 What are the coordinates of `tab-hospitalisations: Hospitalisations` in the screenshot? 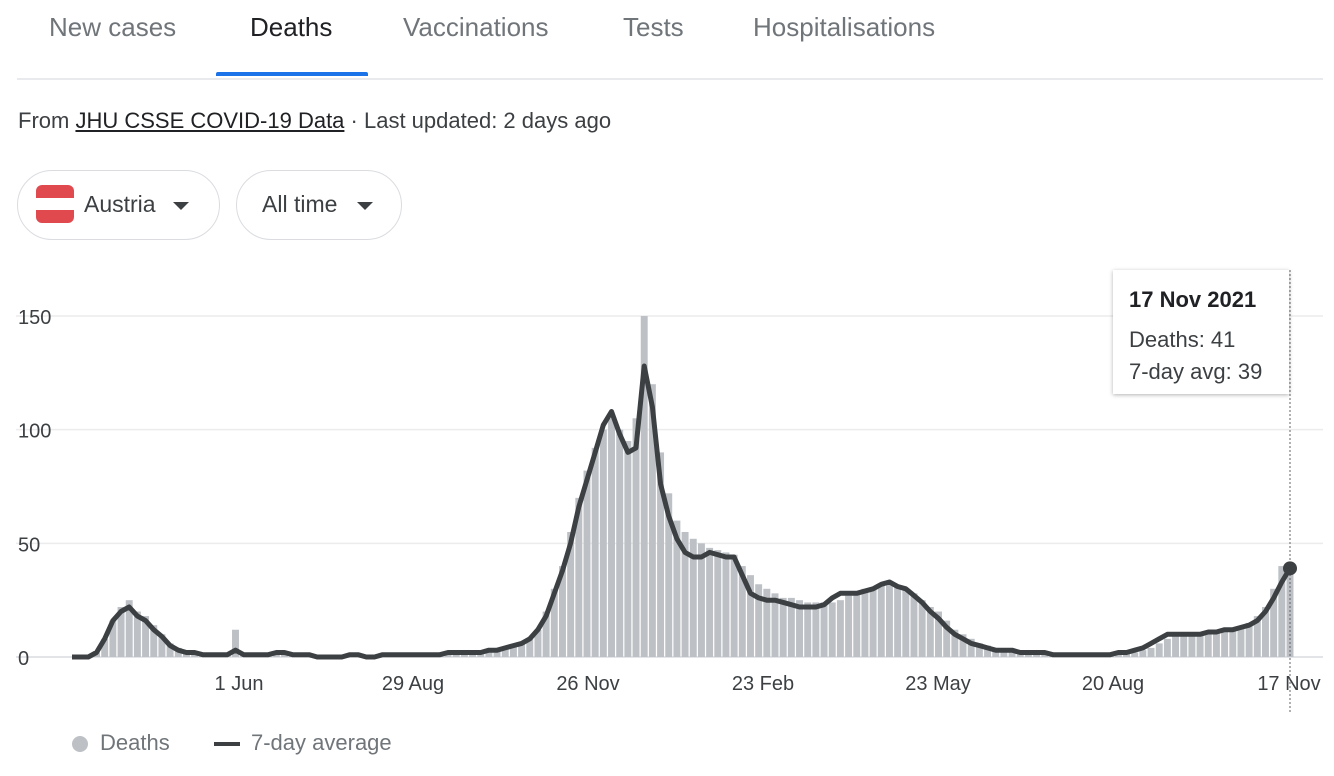 It's located at (844, 27).